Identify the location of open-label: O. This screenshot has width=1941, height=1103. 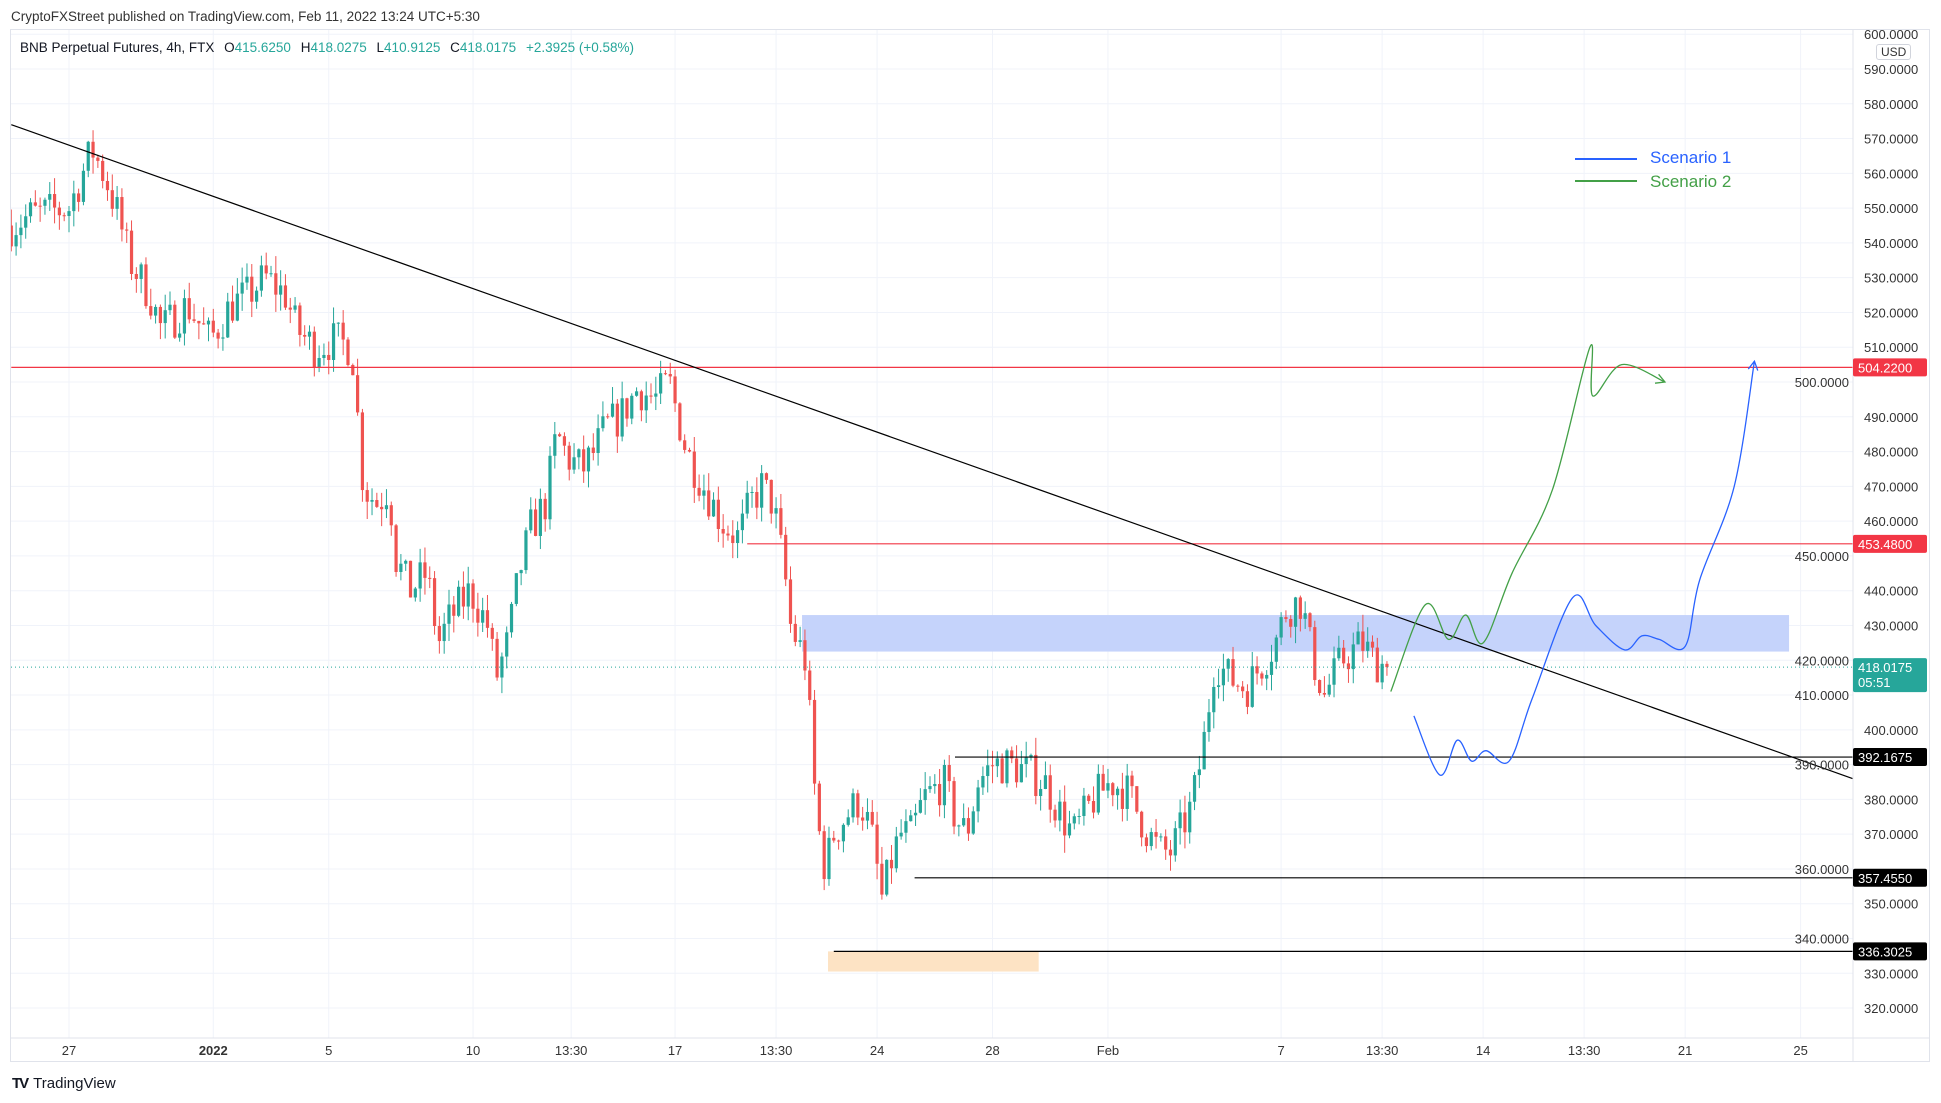
(229, 47).